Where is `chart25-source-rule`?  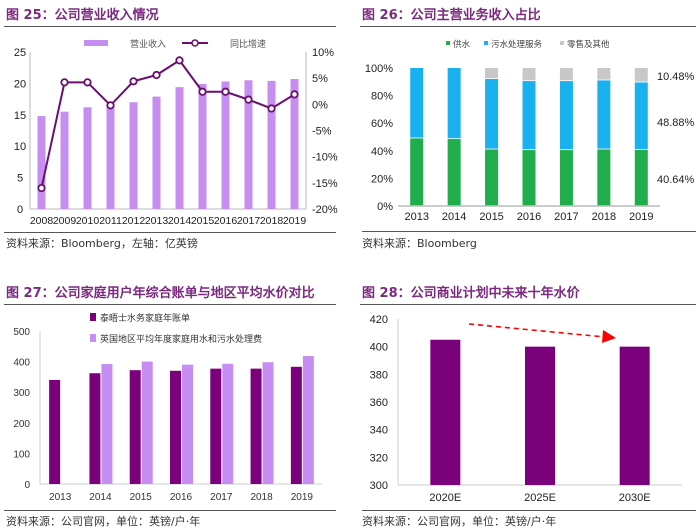
chart25-source-rule is located at coordinates (170, 232).